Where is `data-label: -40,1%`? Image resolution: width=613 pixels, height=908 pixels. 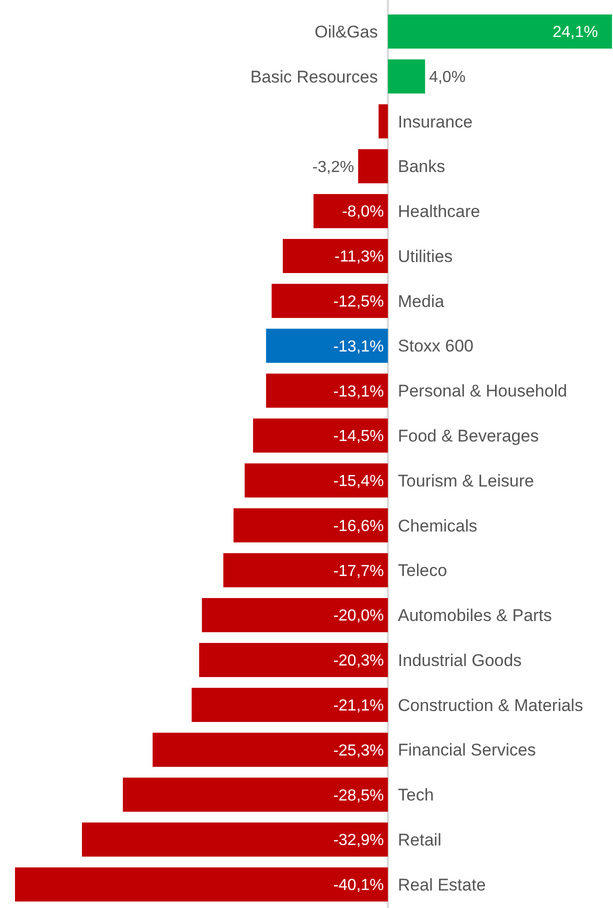
data-label: -40,1% is located at coordinates (358, 885).